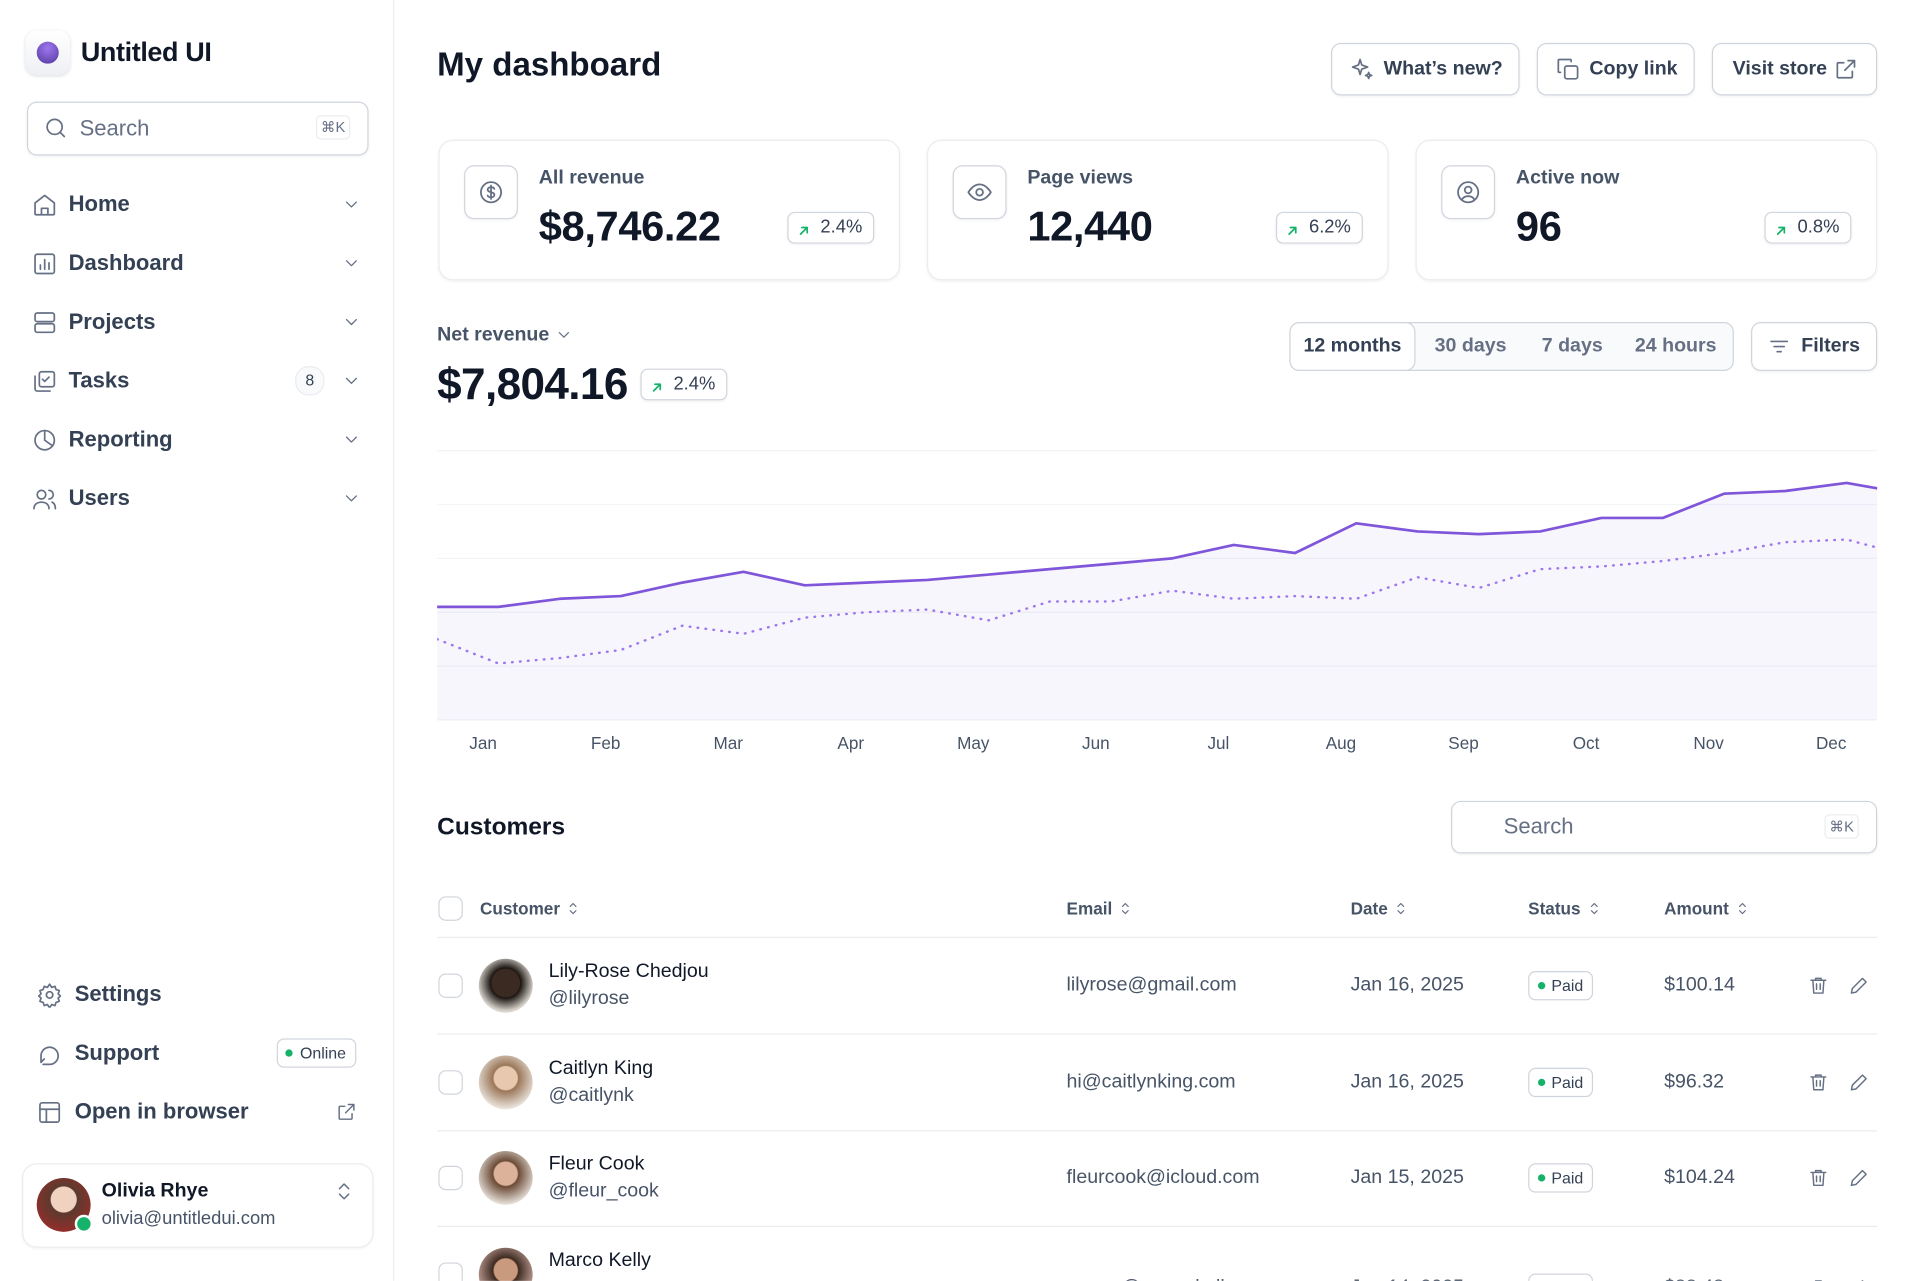 This screenshot has width=1920, height=1281. I want to click on range-tab: 24 hours, so click(1675, 346).